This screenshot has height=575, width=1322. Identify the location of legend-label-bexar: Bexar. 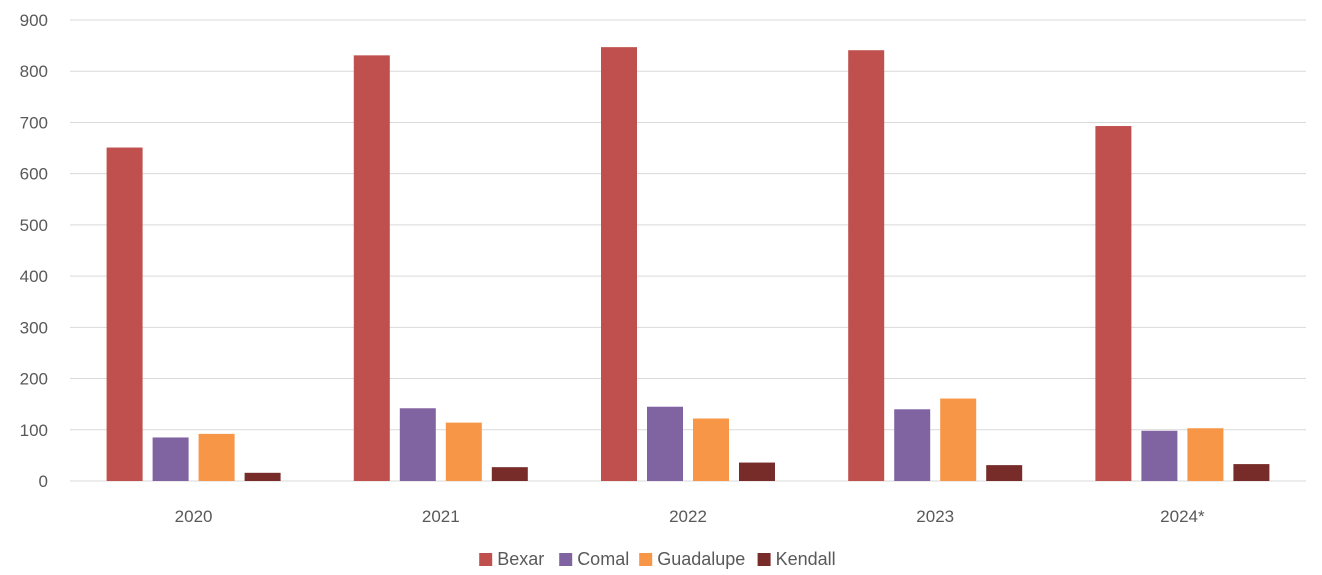
(520, 559).